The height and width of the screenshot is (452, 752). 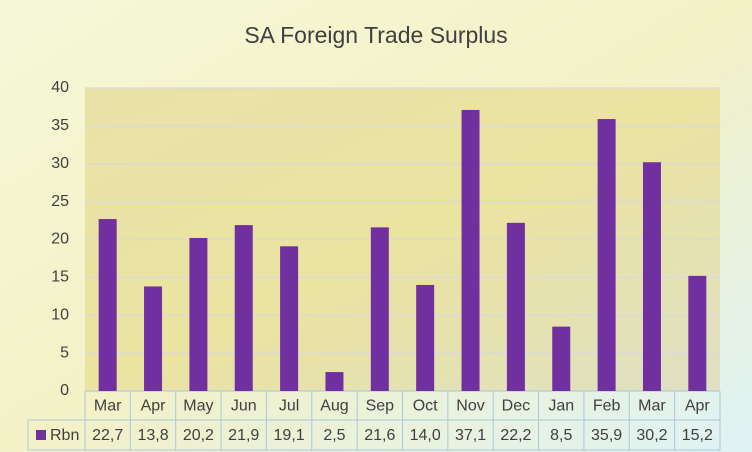 I want to click on table-value: 22,7, so click(x=107, y=435).